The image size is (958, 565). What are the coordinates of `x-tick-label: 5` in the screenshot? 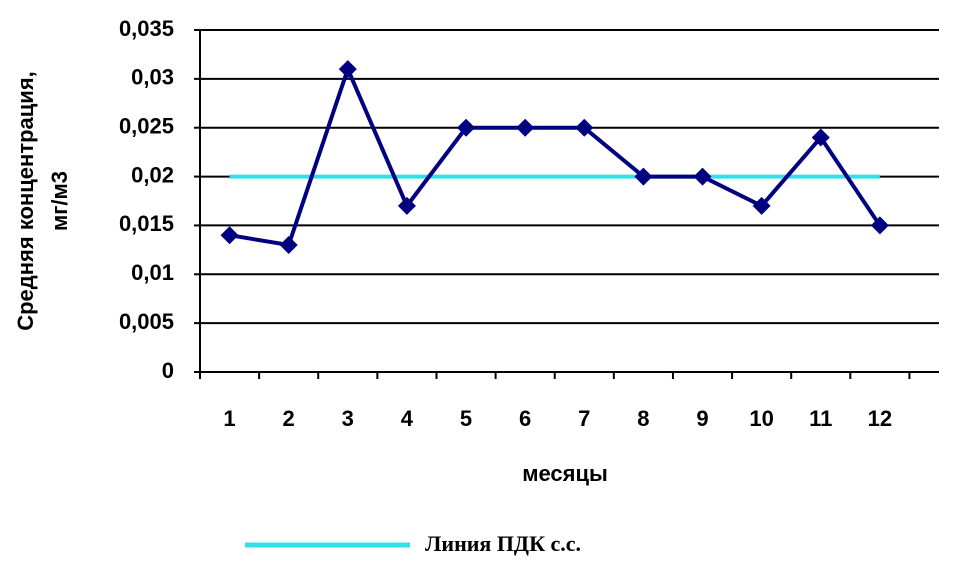 It's located at (466, 418).